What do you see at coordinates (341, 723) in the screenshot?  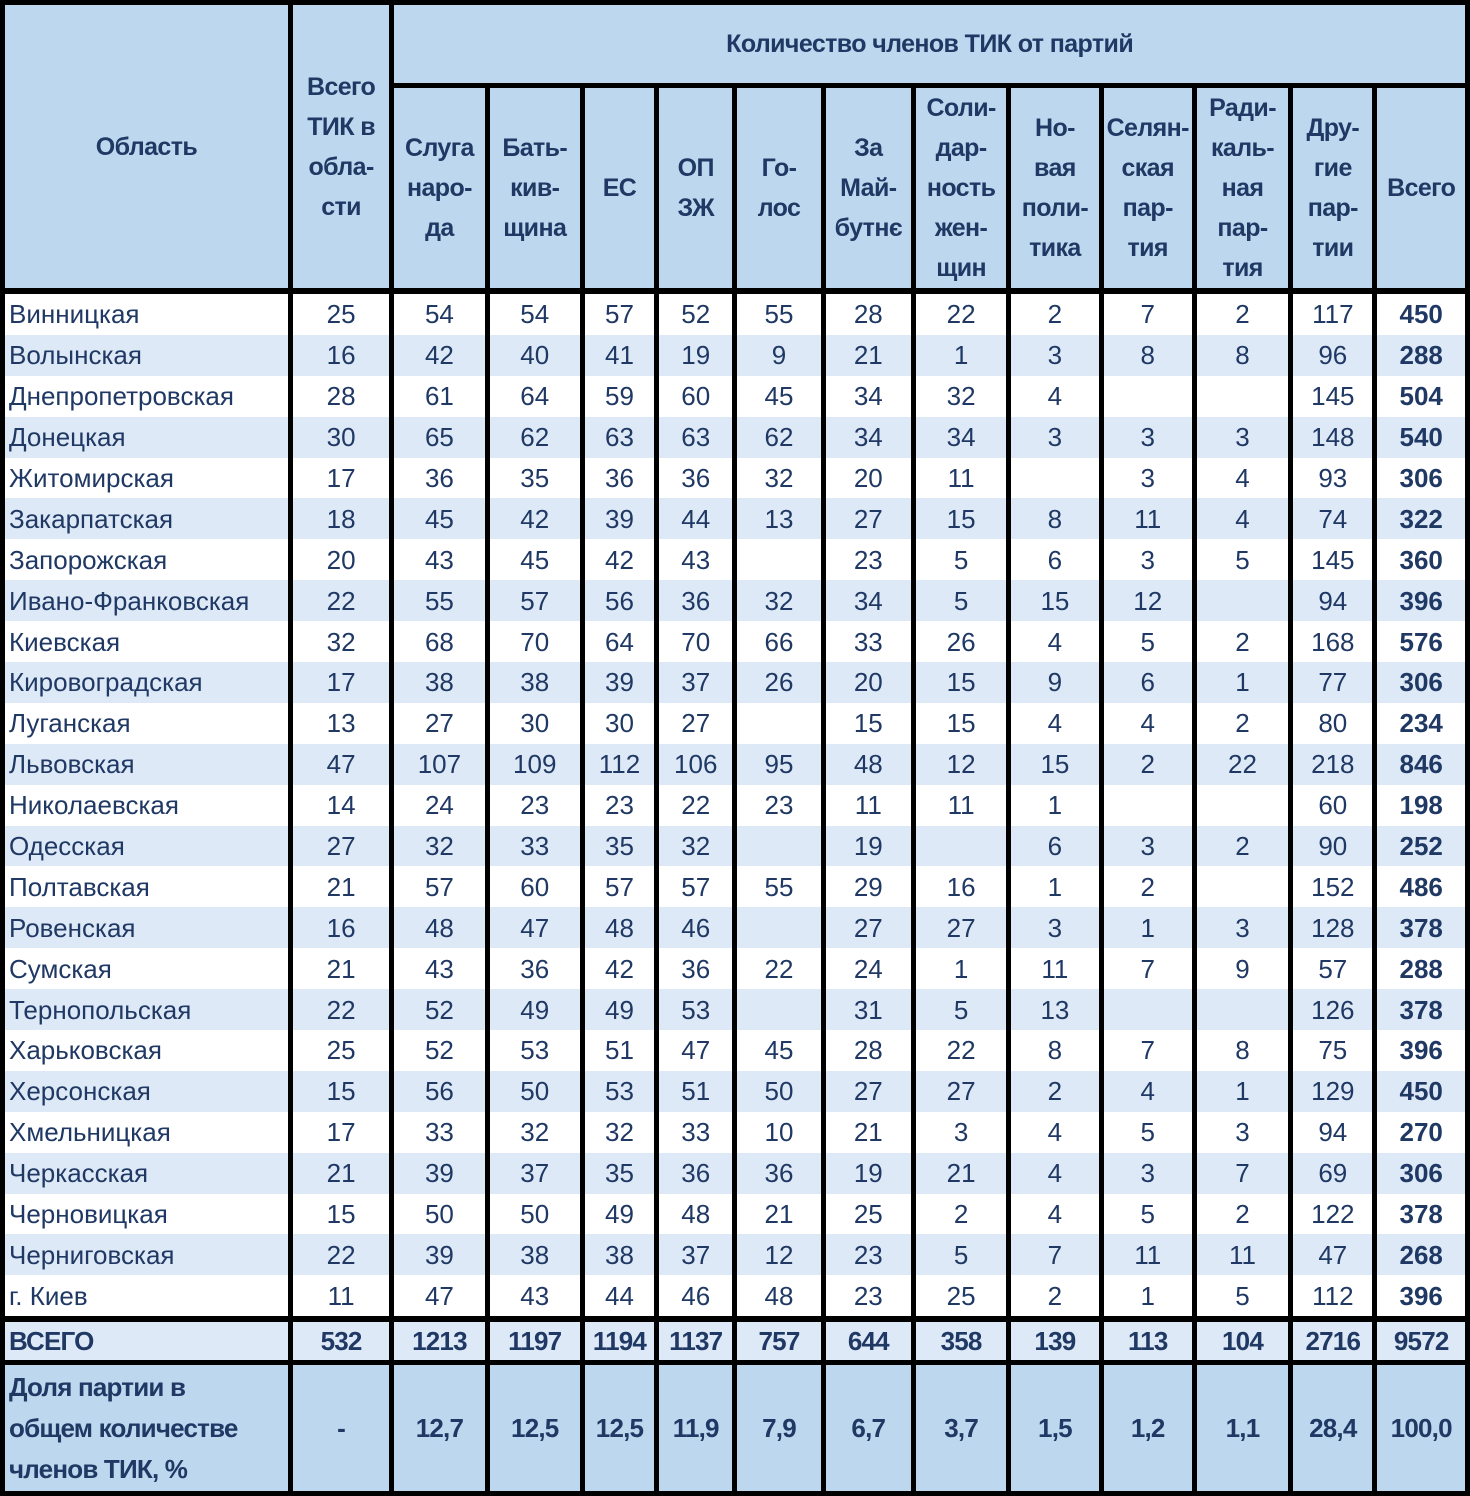 I see `table-cell: 13` at bounding box center [341, 723].